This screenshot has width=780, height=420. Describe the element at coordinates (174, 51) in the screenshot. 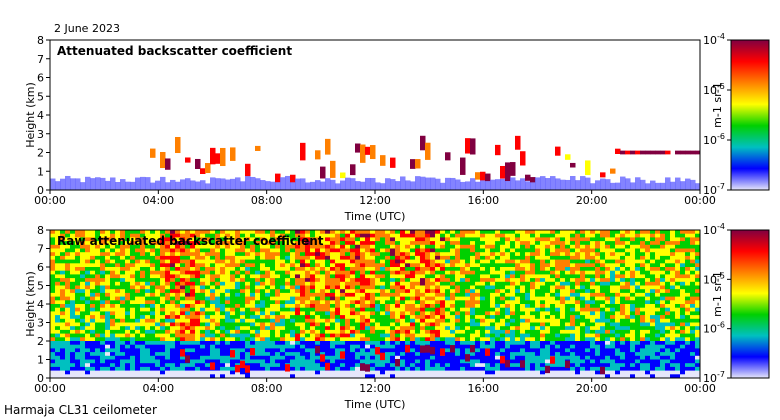

I see `panel-title: Attenuated backscatter coefficient` at that location.